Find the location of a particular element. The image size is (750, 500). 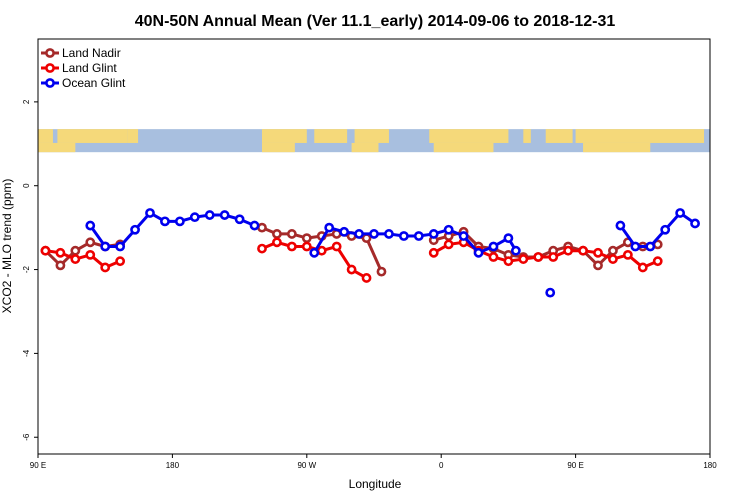

legend-item: Land Glint is located at coordinates (79, 68).